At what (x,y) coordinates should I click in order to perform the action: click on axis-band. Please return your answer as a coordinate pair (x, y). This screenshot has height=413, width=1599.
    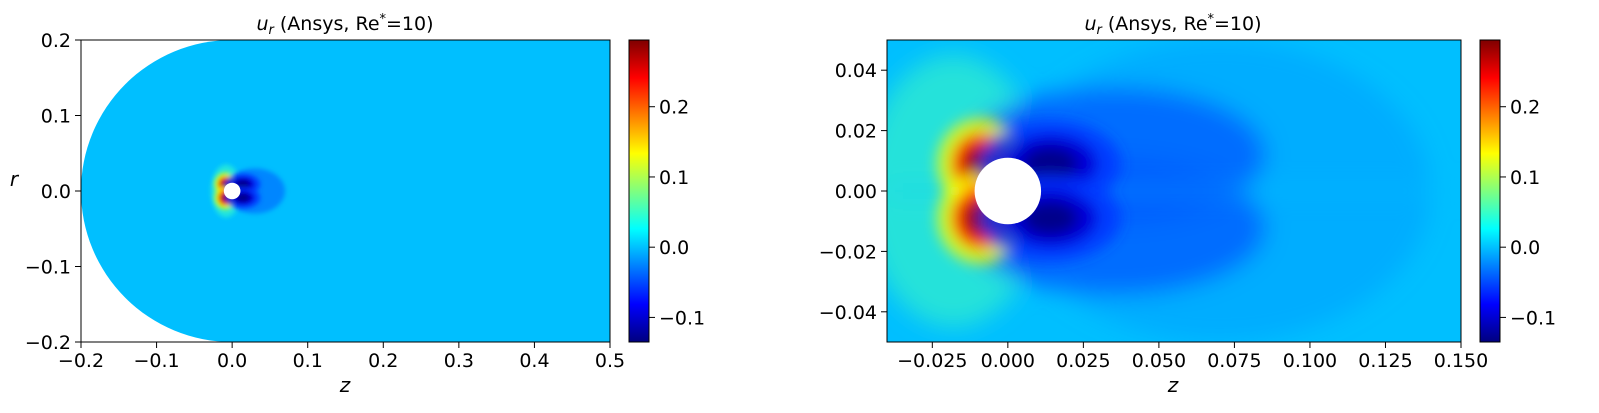
    Looking at the image, I should click on (1174, 191).